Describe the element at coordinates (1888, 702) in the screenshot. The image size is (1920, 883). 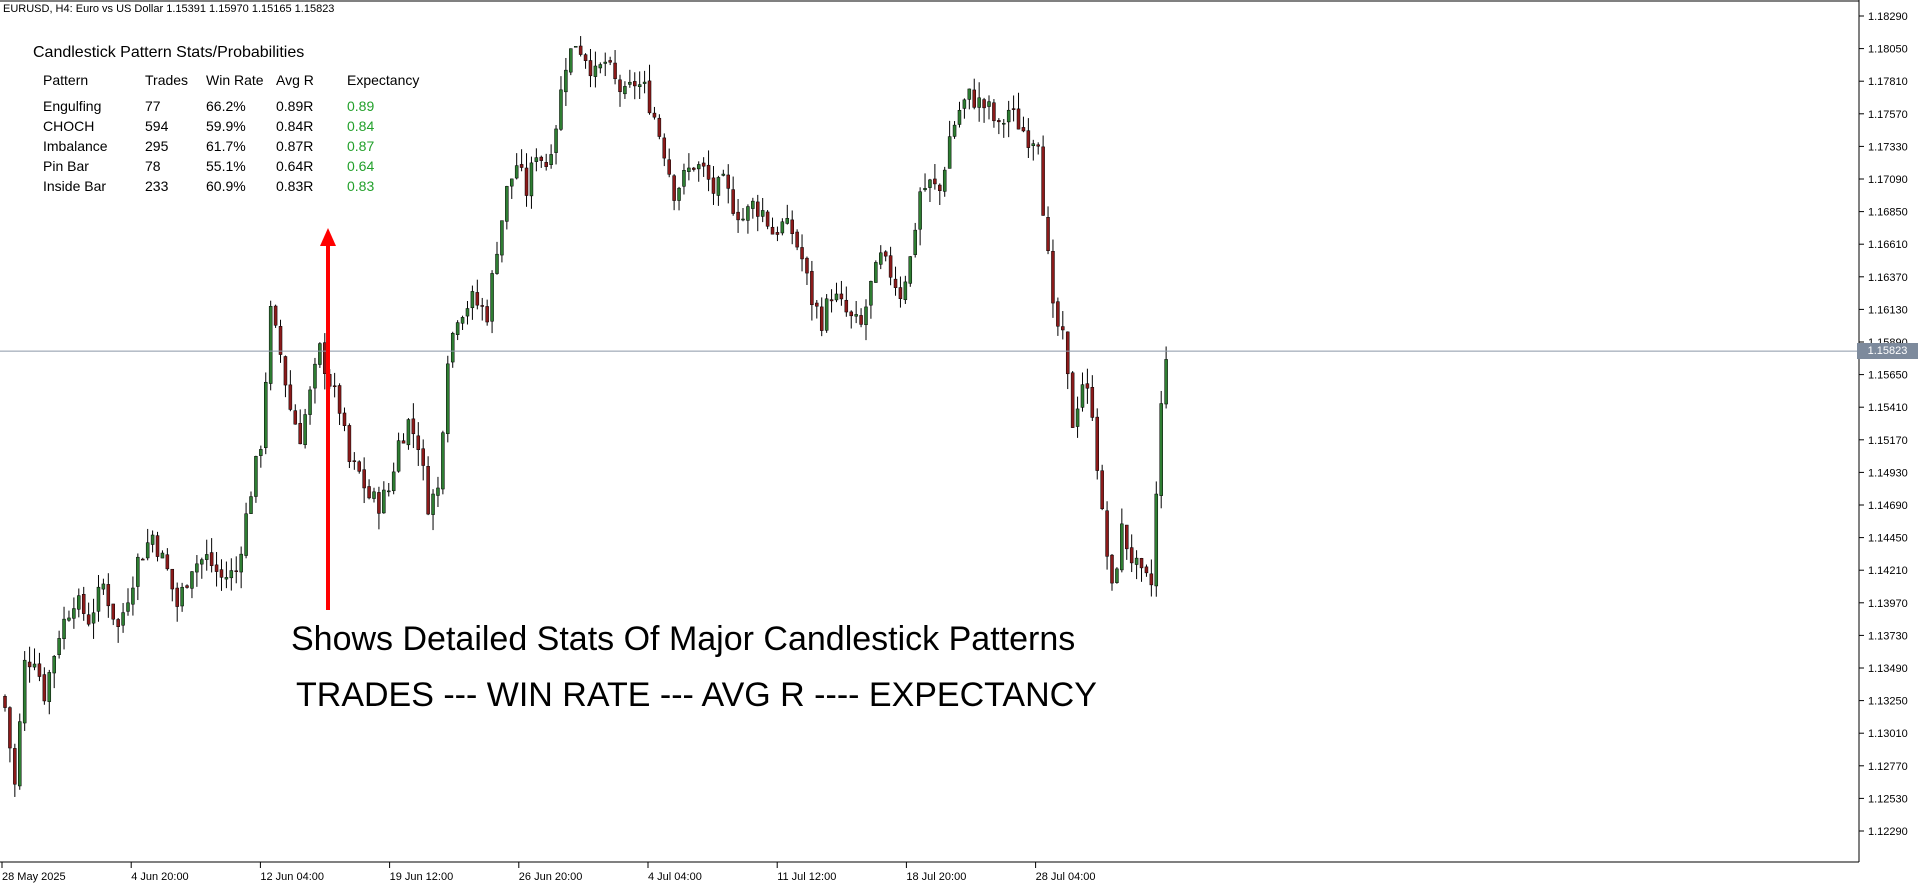
I see `price-tick-label: 1.13250` at that location.